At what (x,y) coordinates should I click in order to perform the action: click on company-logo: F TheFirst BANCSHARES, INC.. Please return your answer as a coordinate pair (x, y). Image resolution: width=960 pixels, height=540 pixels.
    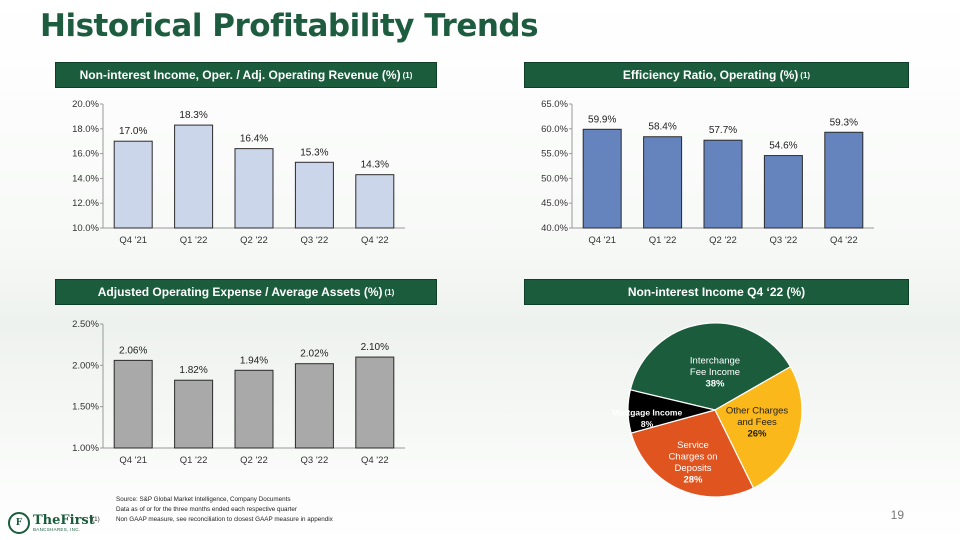
    Looking at the image, I should click on (51, 523).